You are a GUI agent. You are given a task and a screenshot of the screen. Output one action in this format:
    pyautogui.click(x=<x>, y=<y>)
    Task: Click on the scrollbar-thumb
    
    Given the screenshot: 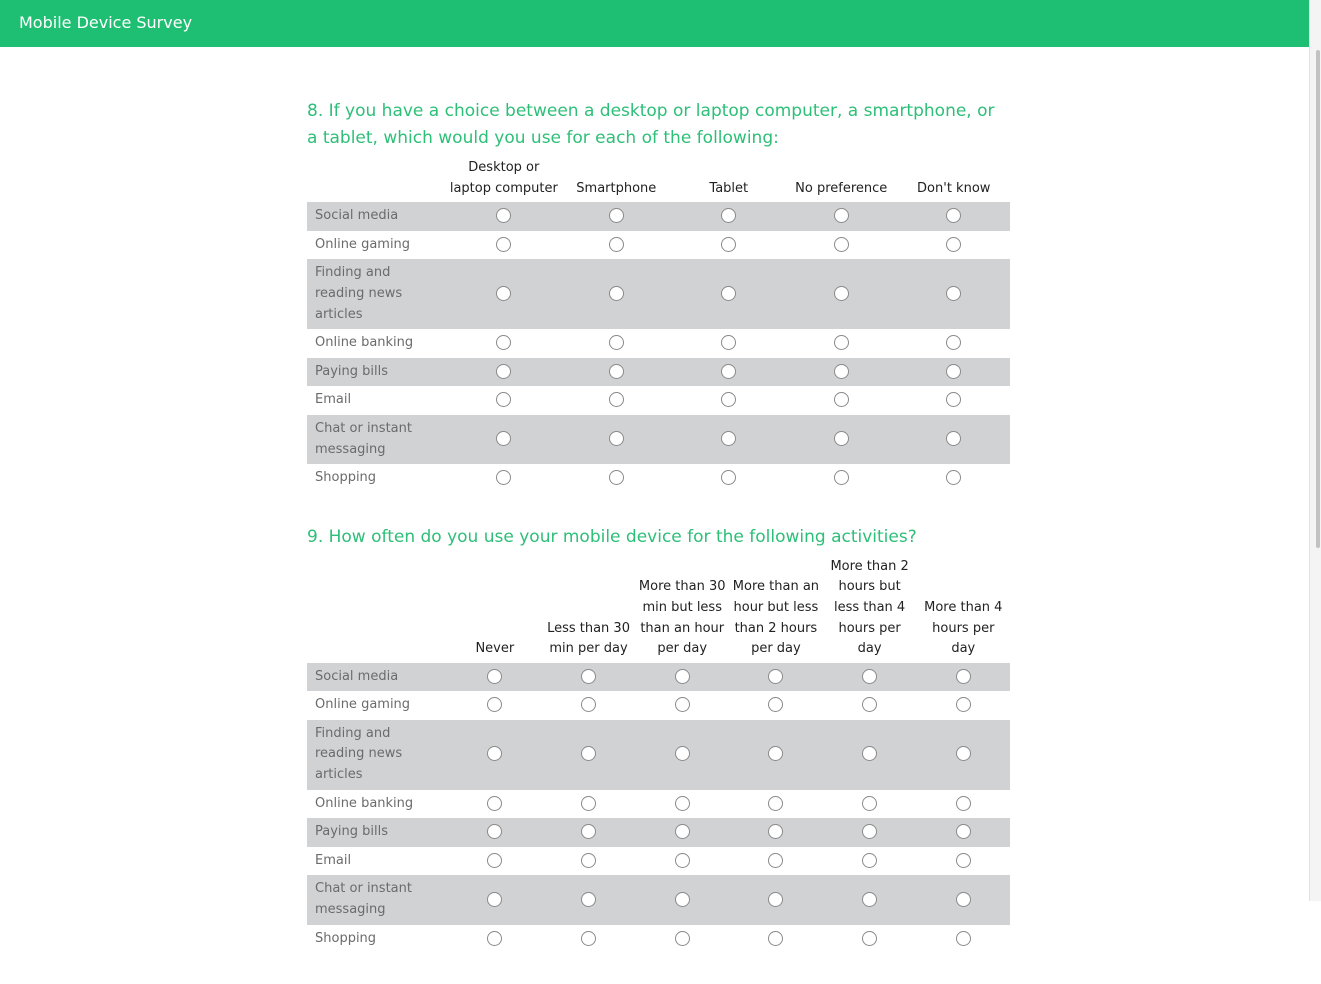 What is the action you would take?
    pyautogui.click(x=1318, y=299)
    